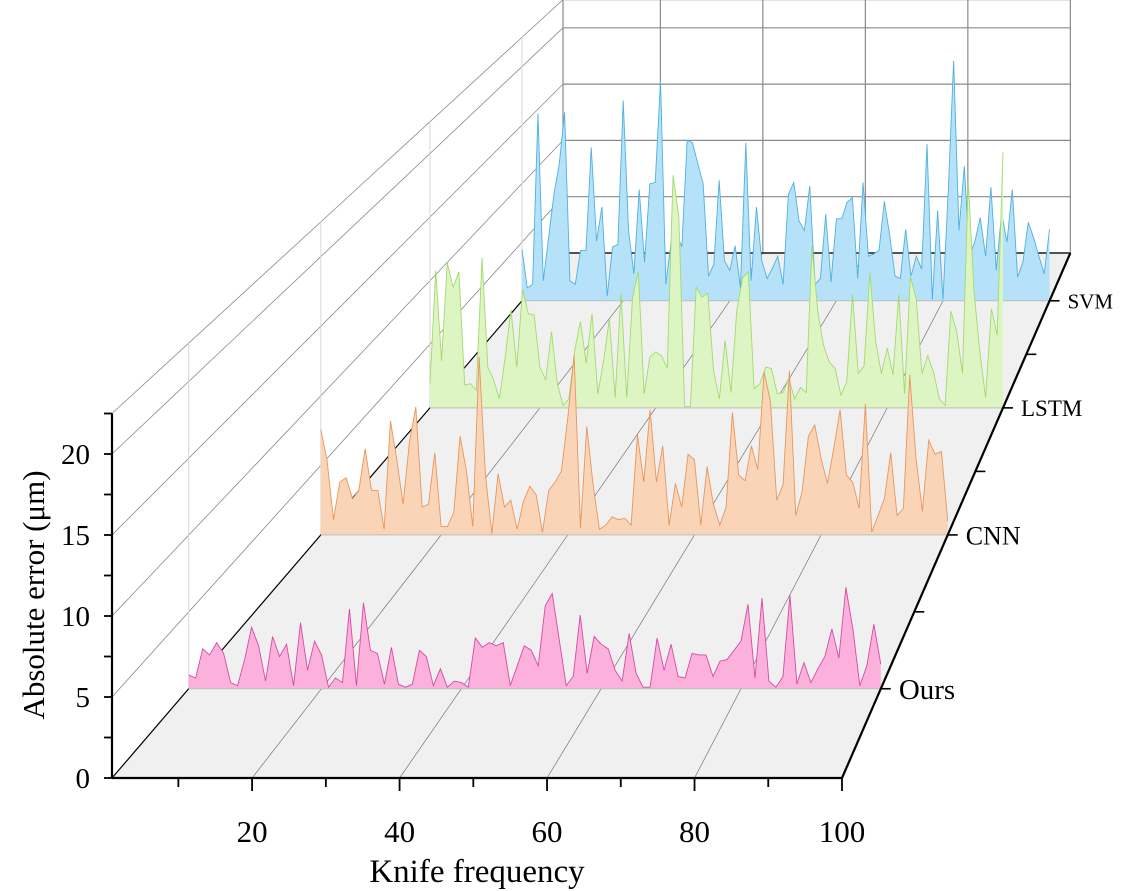  I want to click on depth-axis-line, so click(956, 515).